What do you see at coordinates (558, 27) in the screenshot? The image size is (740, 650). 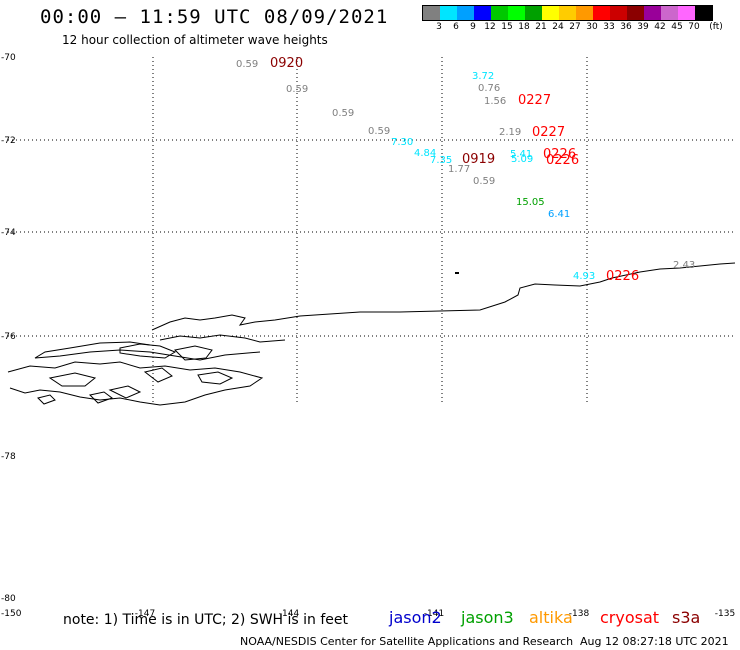 I see `color-scale-label: 24` at bounding box center [558, 27].